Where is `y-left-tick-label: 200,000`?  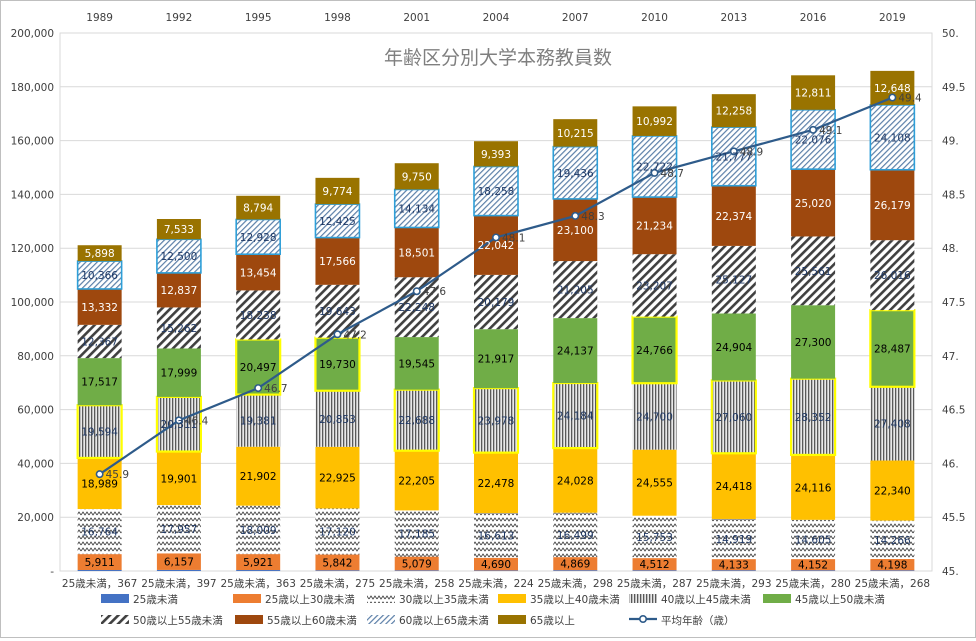
y-left-tick-label: 200,000 is located at coordinates (32, 34).